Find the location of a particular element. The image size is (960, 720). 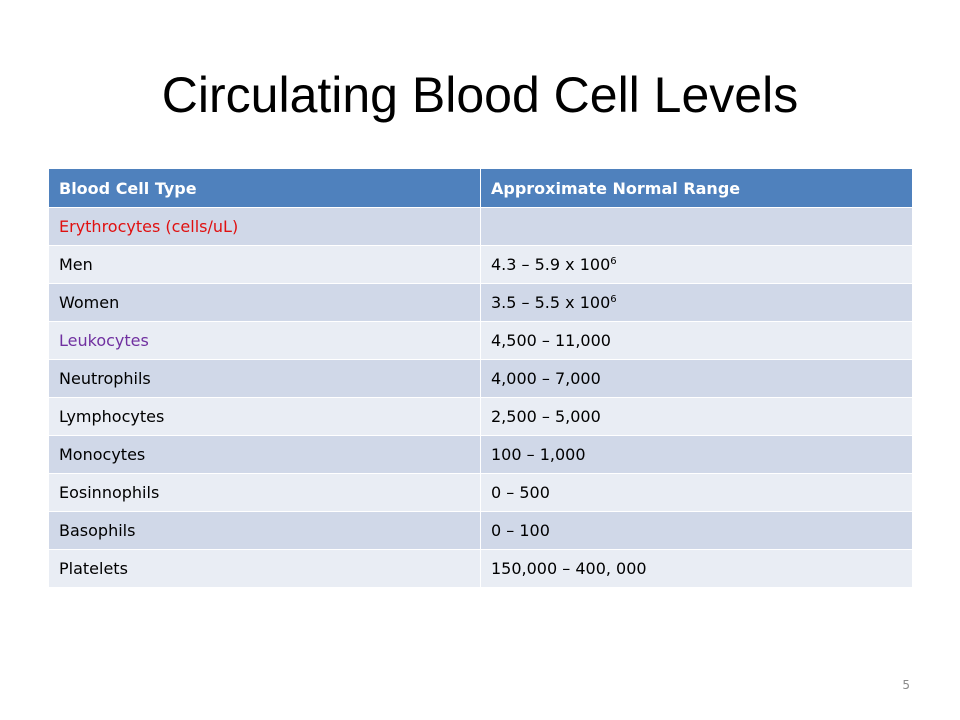

range-value: 4.3 – 5.9 x 100 is located at coordinates (551, 264).